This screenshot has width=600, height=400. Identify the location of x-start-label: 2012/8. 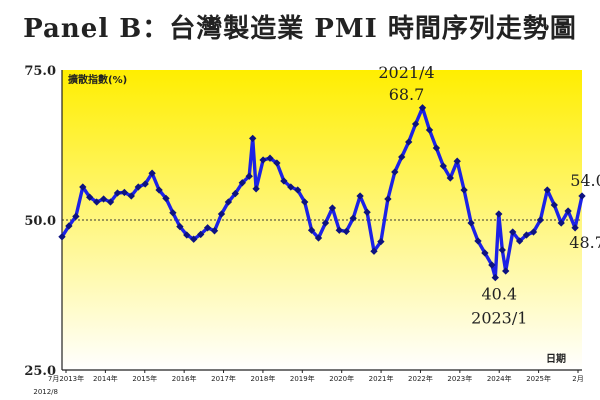
(45, 392).